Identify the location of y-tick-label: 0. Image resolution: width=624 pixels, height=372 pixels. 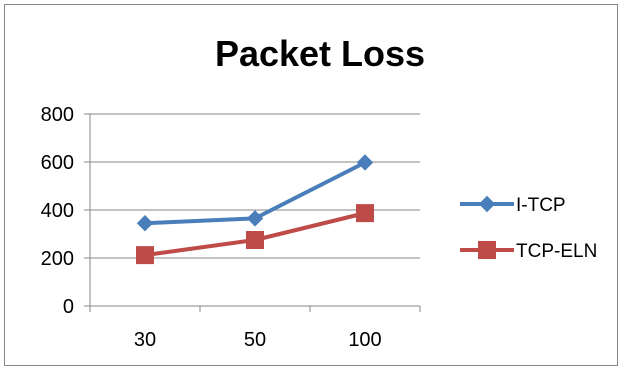
(68, 307).